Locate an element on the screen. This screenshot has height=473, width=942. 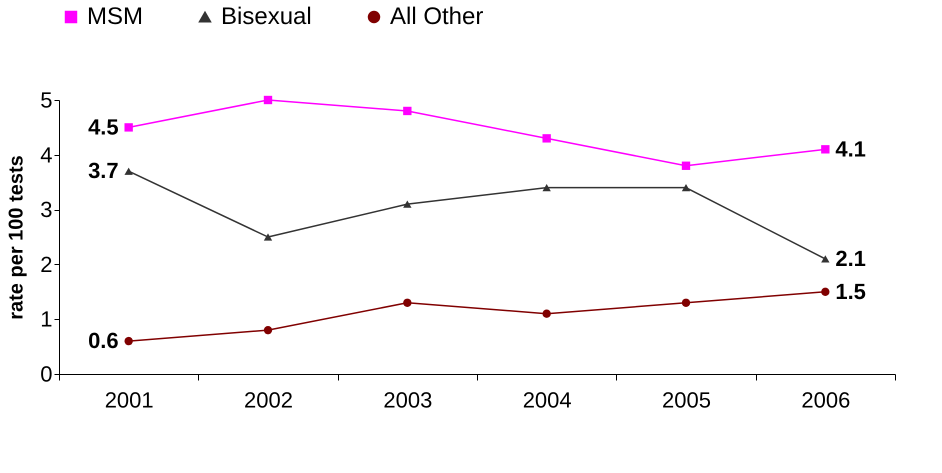
y-tick-label: 2 is located at coordinates (46, 264).